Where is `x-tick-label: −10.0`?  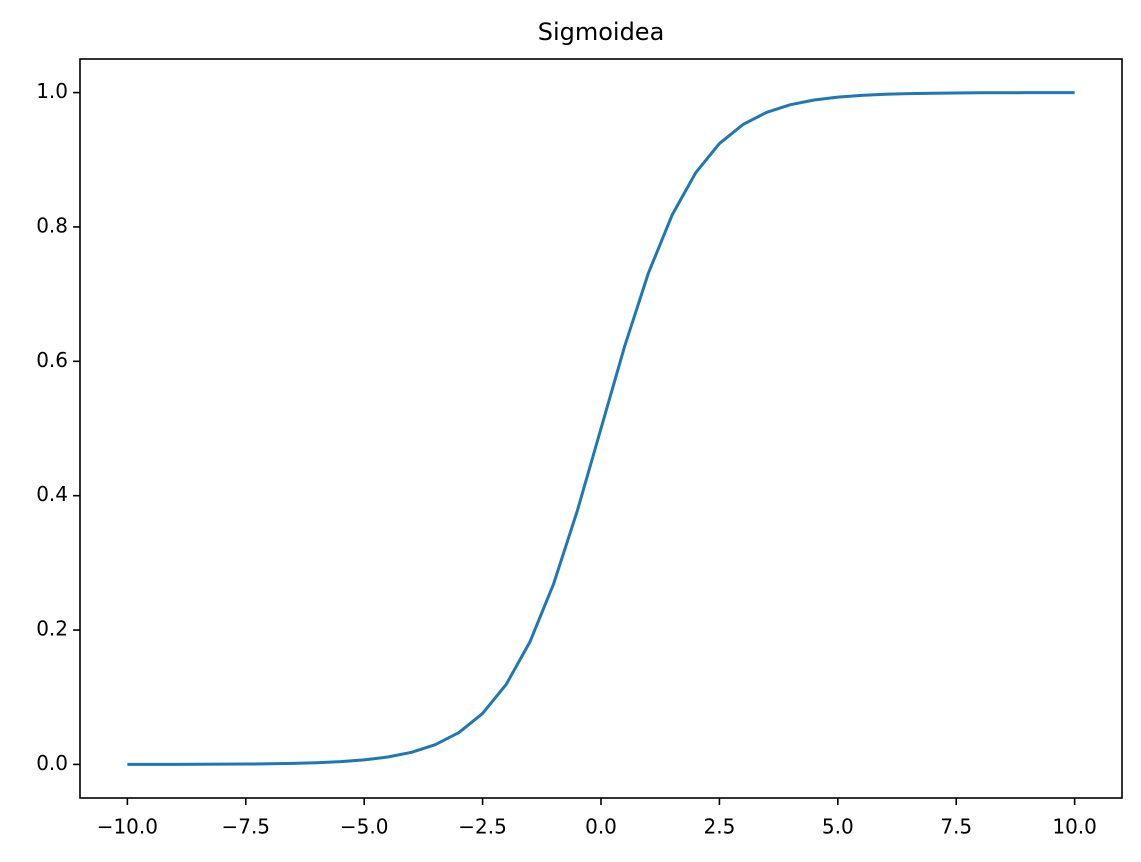
x-tick-label: −10.0 is located at coordinates (127, 827).